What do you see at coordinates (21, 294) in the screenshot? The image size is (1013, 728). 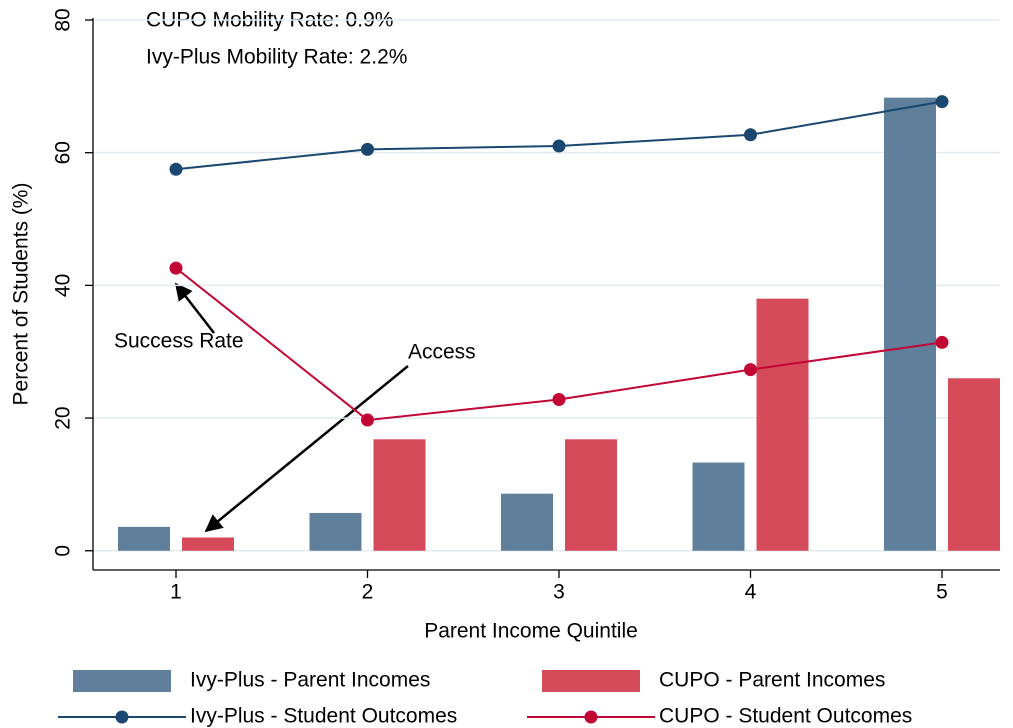 I see `y-axis-title: Percent of Students (%)` at bounding box center [21, 294].